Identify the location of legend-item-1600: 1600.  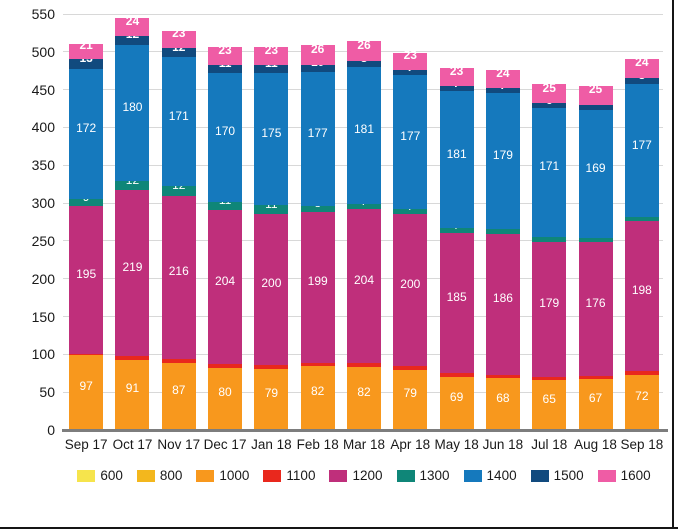
(624, 476).